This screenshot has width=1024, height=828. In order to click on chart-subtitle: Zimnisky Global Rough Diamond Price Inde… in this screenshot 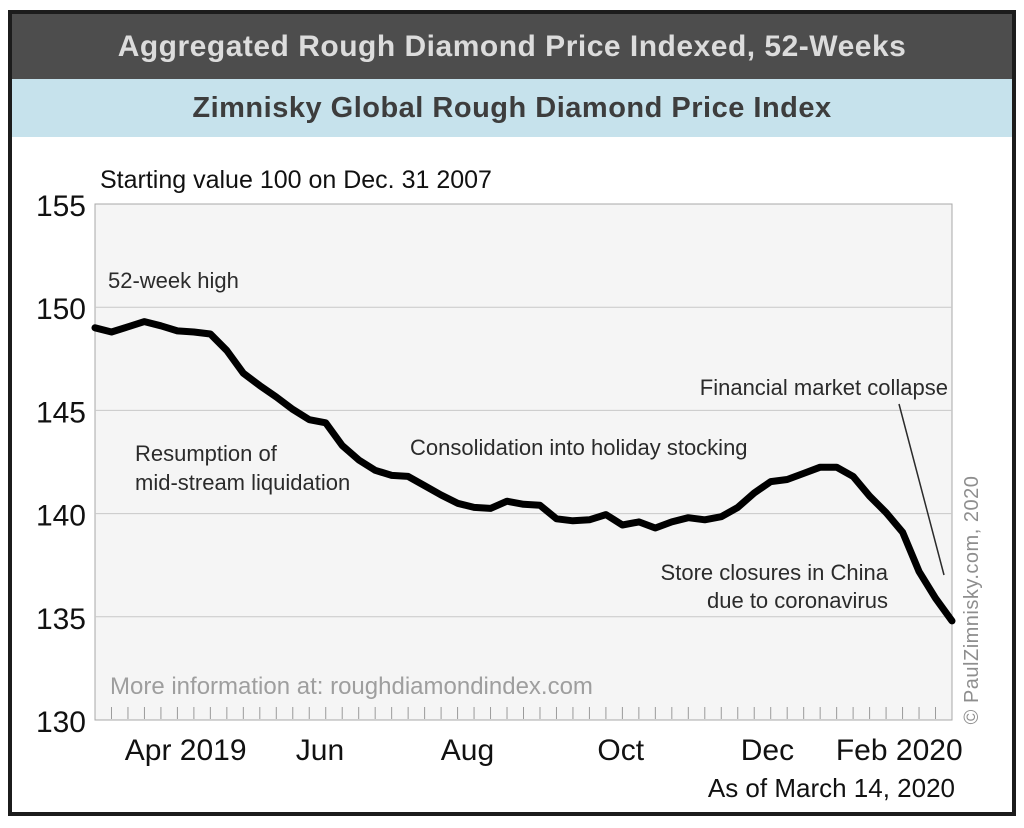, I will do `click(512, 107)`.